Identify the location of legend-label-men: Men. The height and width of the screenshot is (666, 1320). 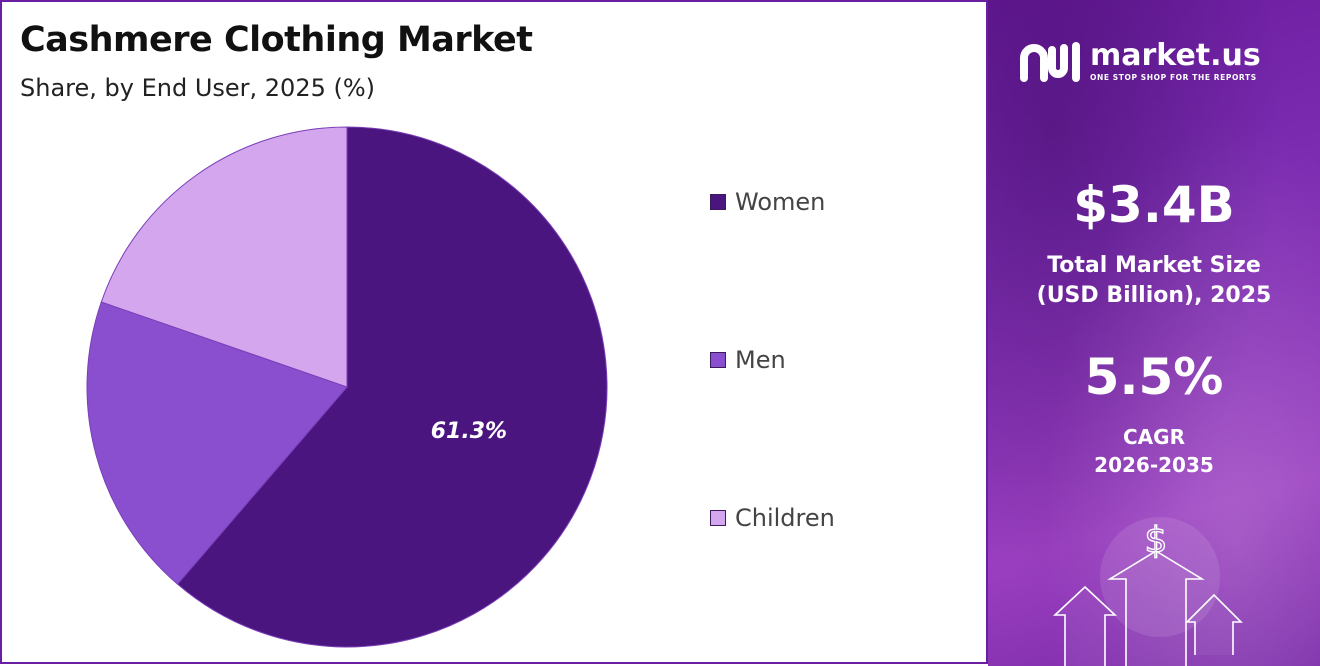
(760, 360).